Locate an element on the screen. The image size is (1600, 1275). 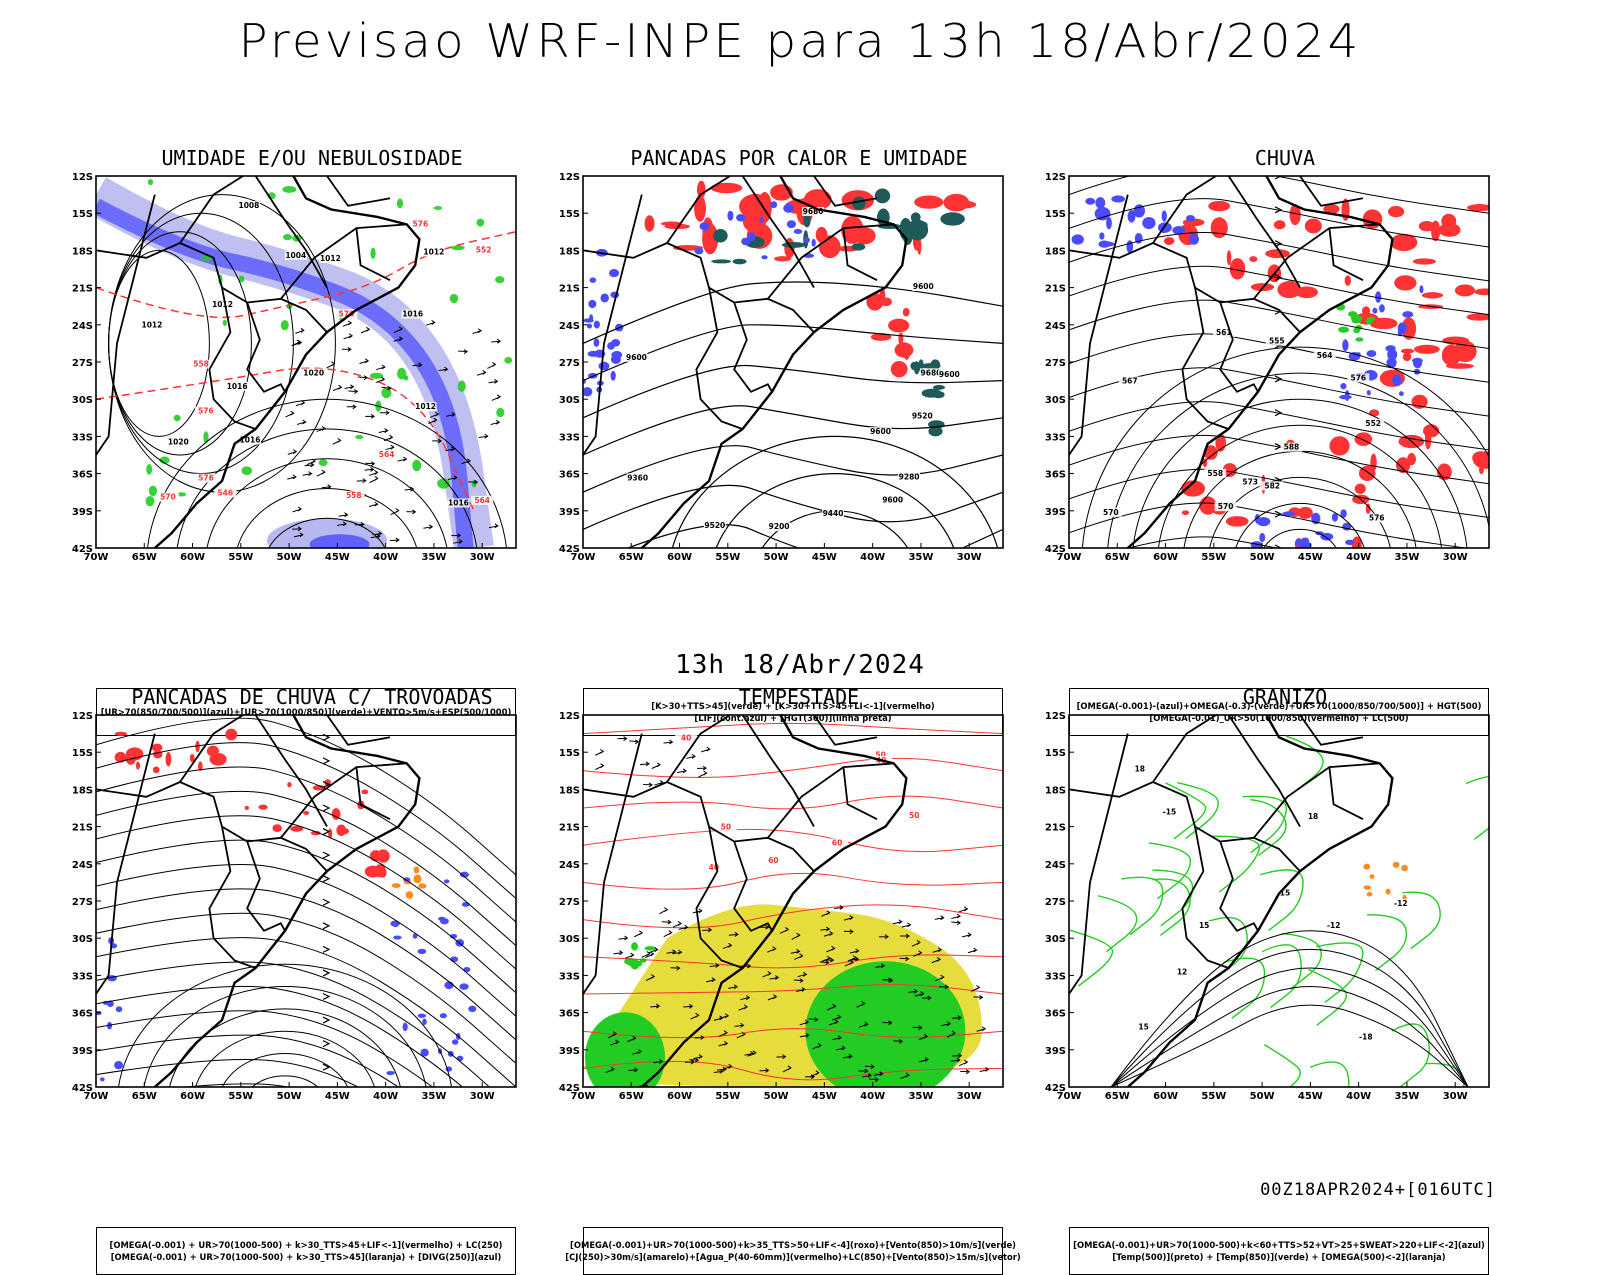
contour-label: 1004 is located at coordinates (295, 255).